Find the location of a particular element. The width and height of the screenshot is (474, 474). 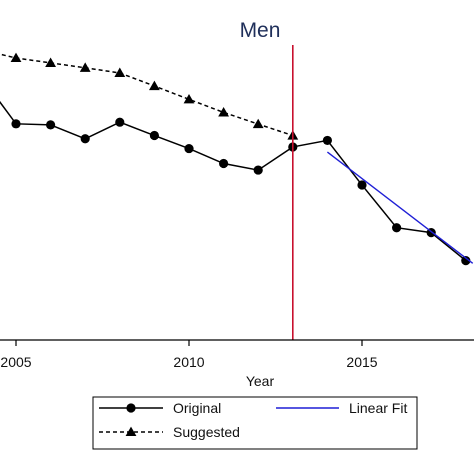

x-tick-label: 2010 is located at coordinates (188, 362).